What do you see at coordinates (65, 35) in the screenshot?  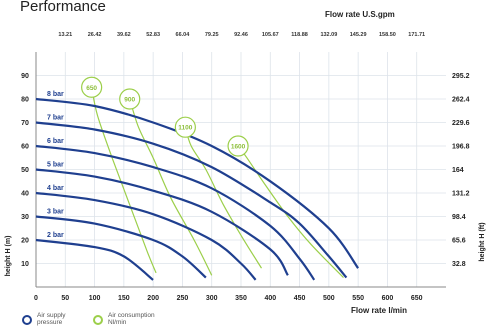 I see `top-tick-label: 13.21` at bounding box center [65, 35].